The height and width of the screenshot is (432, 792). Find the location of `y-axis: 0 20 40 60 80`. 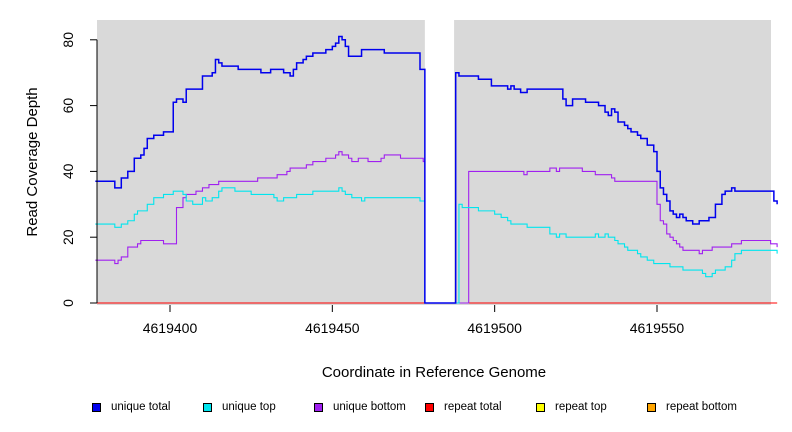

y-axis: 0 20 40 60 80 is located at coordinates (79, 169).